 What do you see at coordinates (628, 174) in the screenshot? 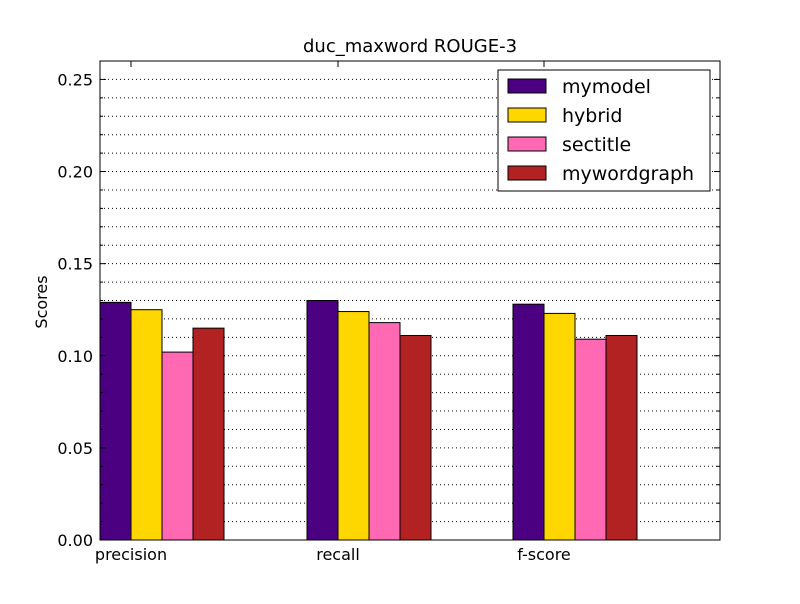
I see `legend-label-mywordgraph: mywordgraph` at bounding box center [628, 174].